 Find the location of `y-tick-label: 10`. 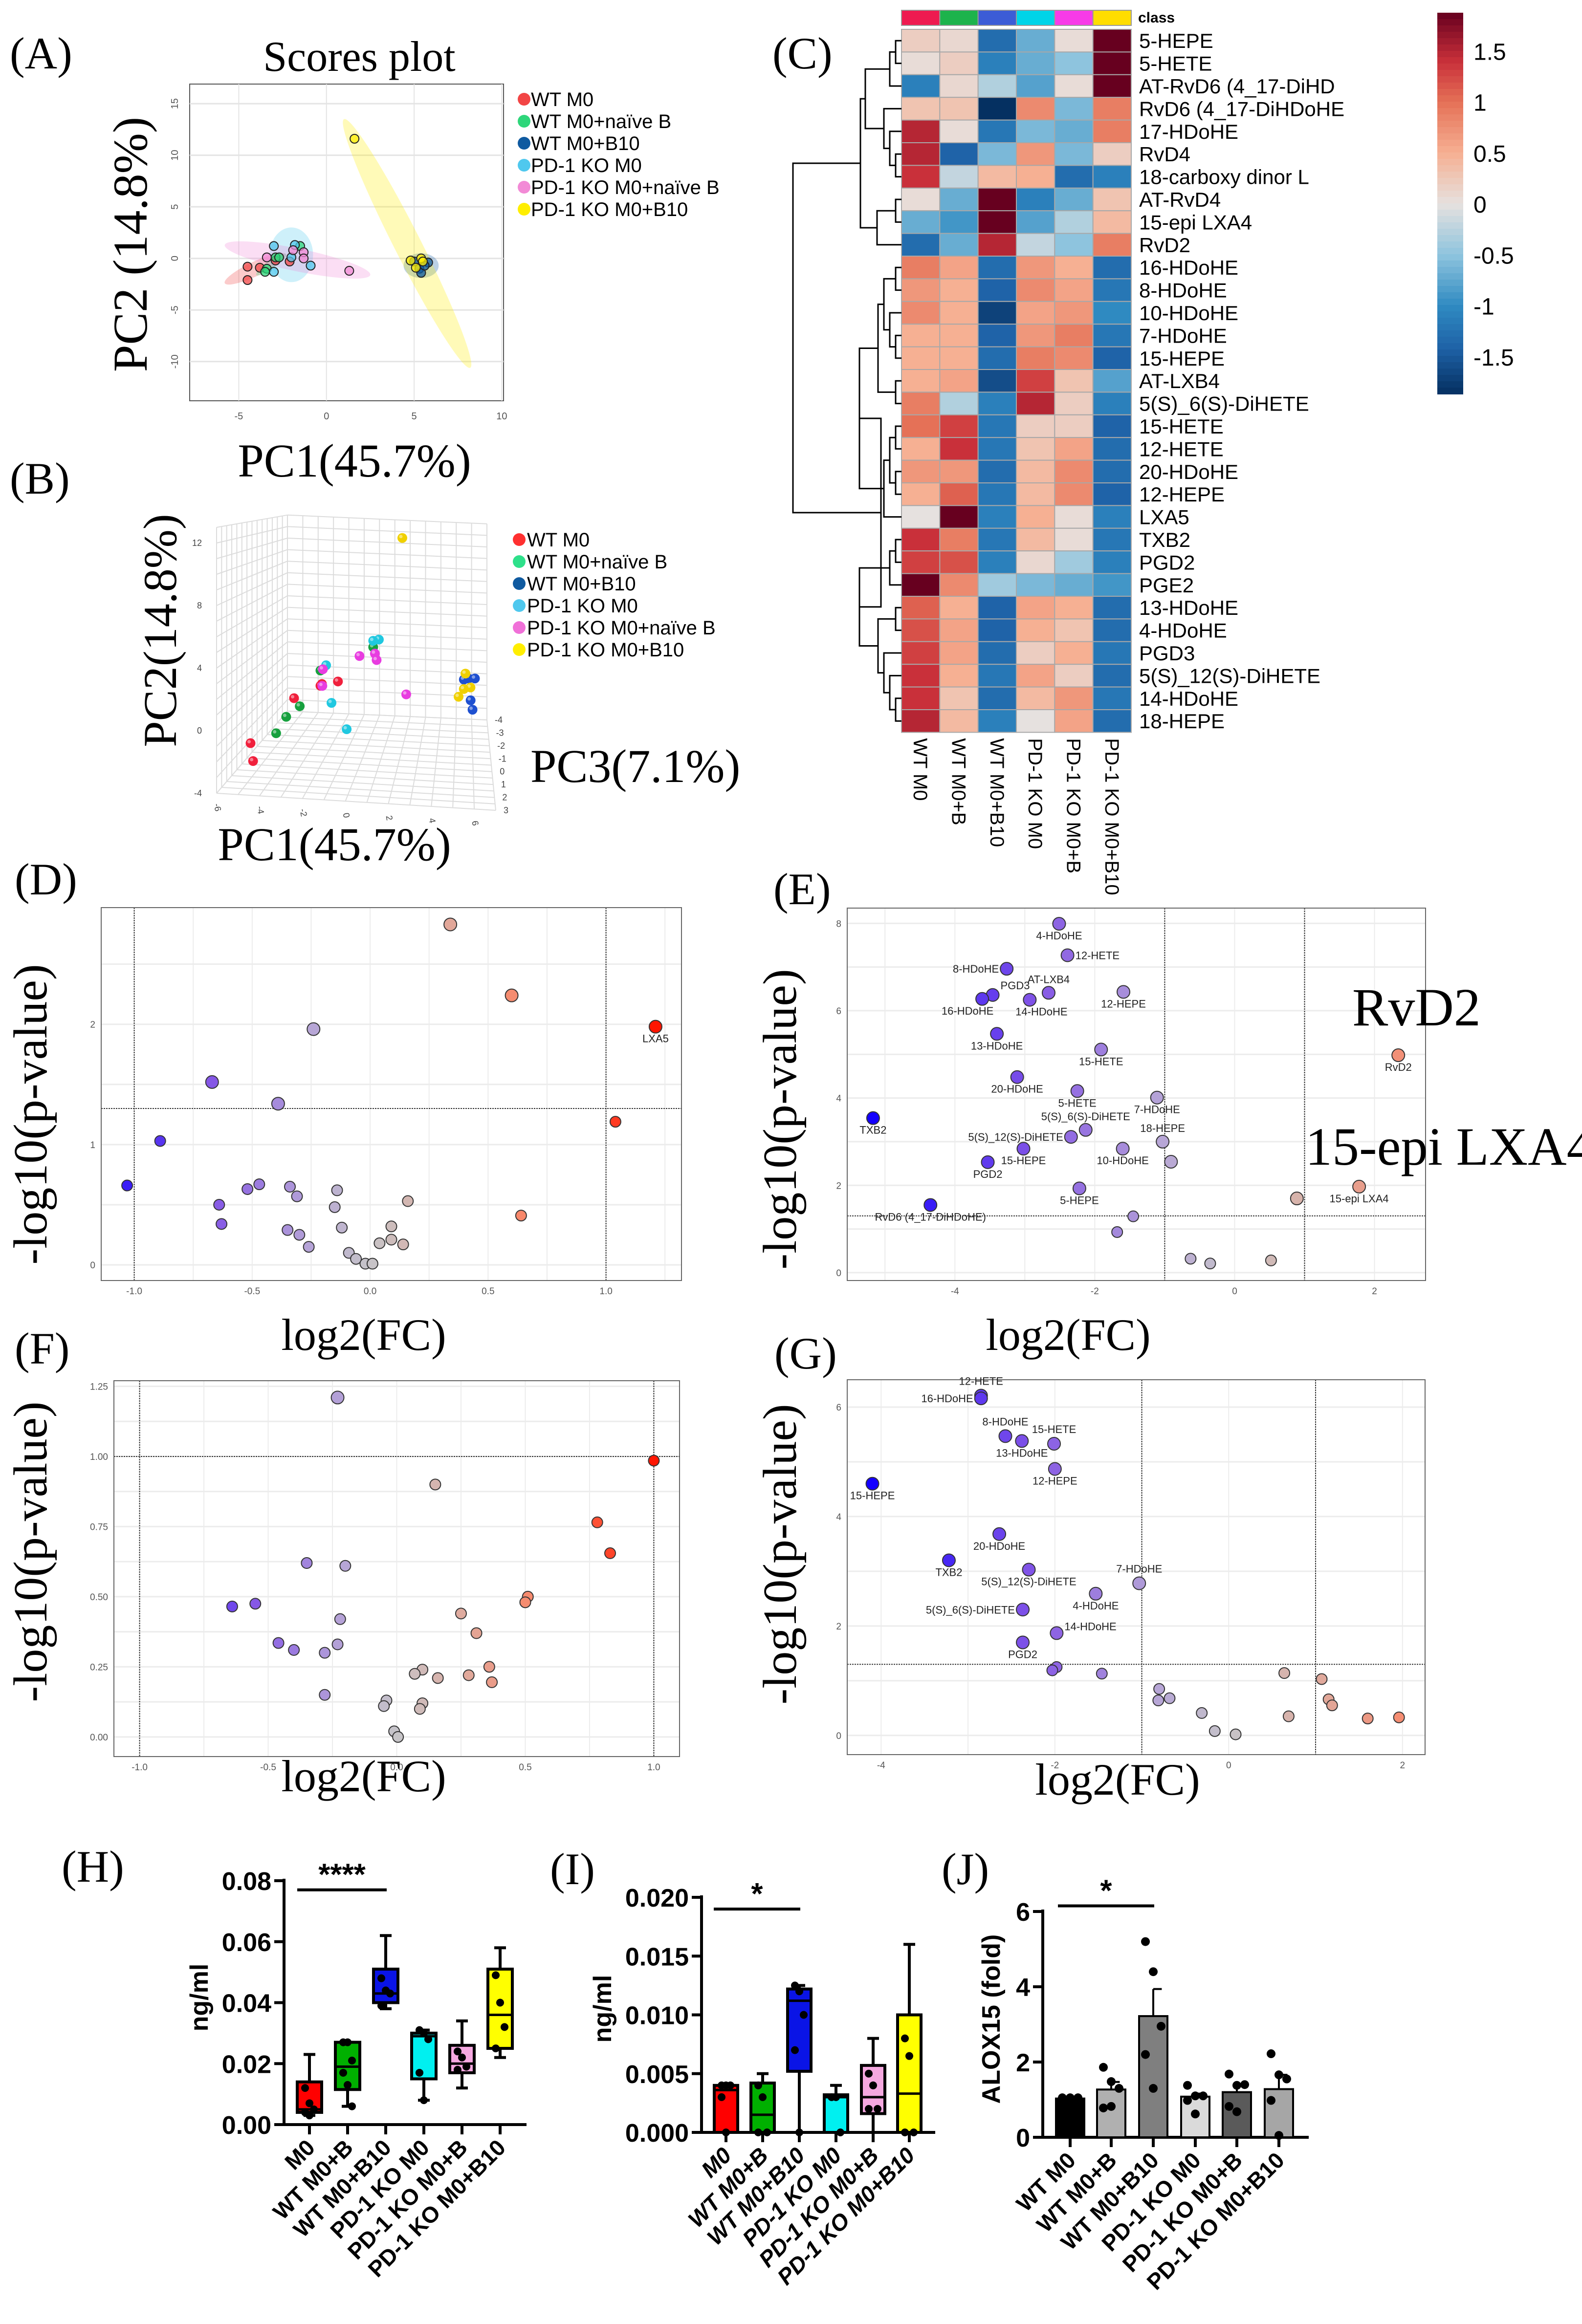

y-tick-label: 10 is located at coordinates (175, 155).